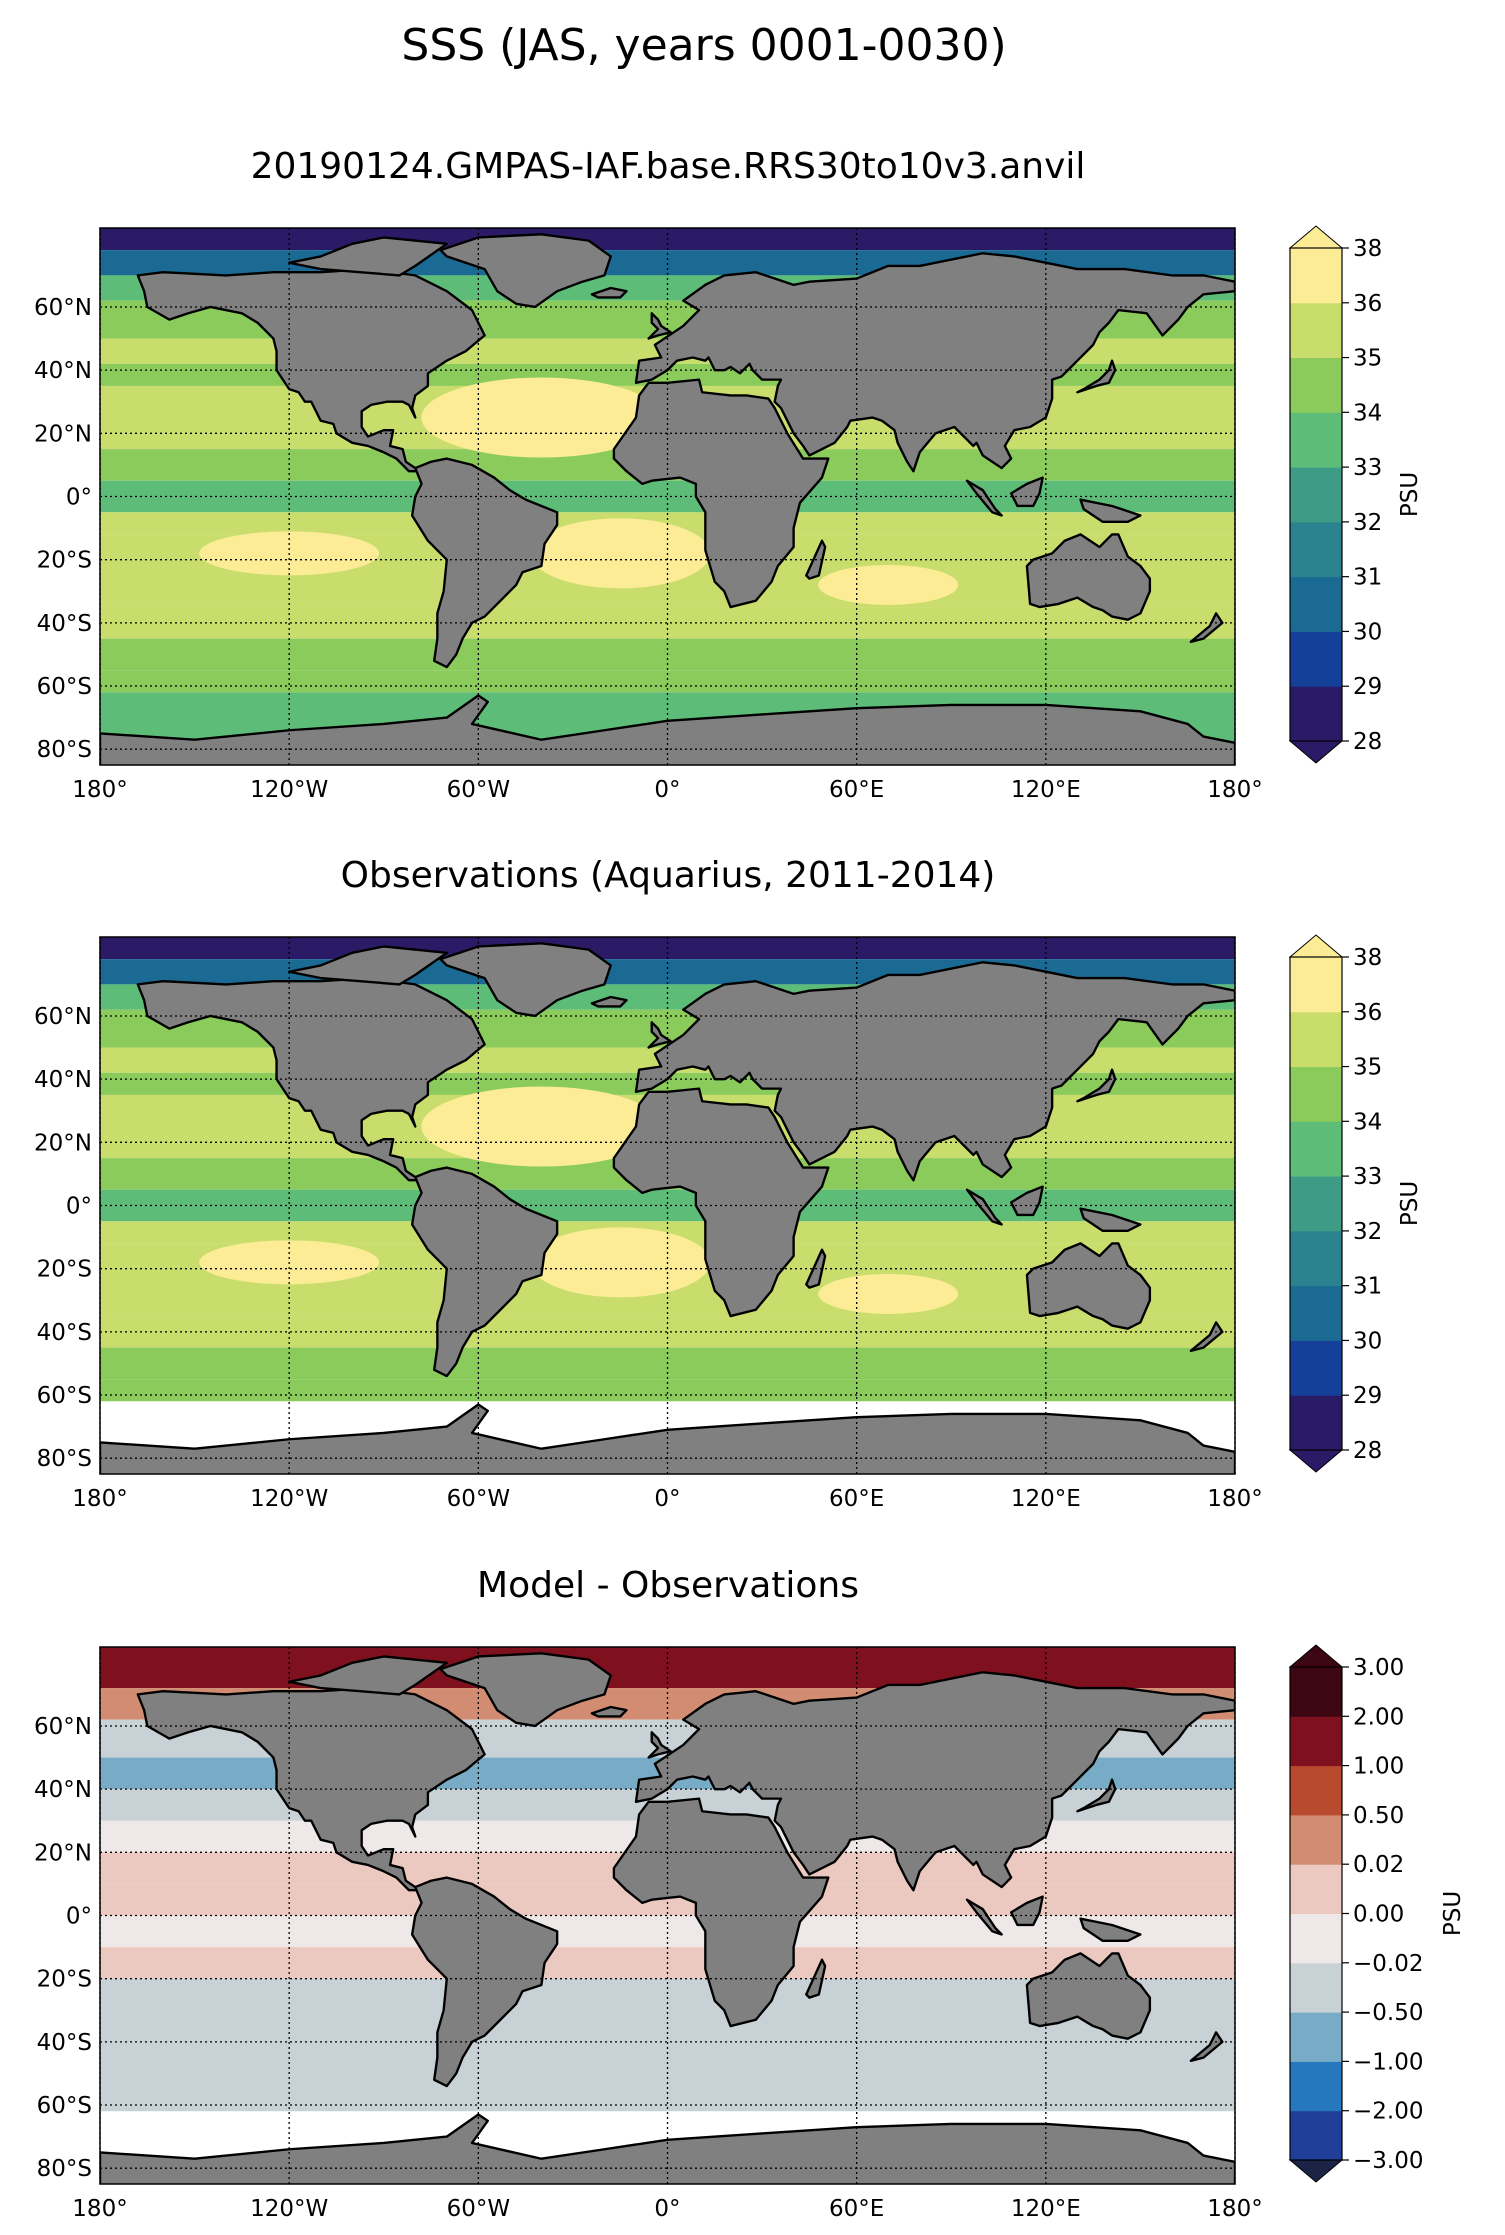 This screenshot has width=1505, height=2235. I want to click on colorbar-tick-label: 1.00, so click(1378, 1767).